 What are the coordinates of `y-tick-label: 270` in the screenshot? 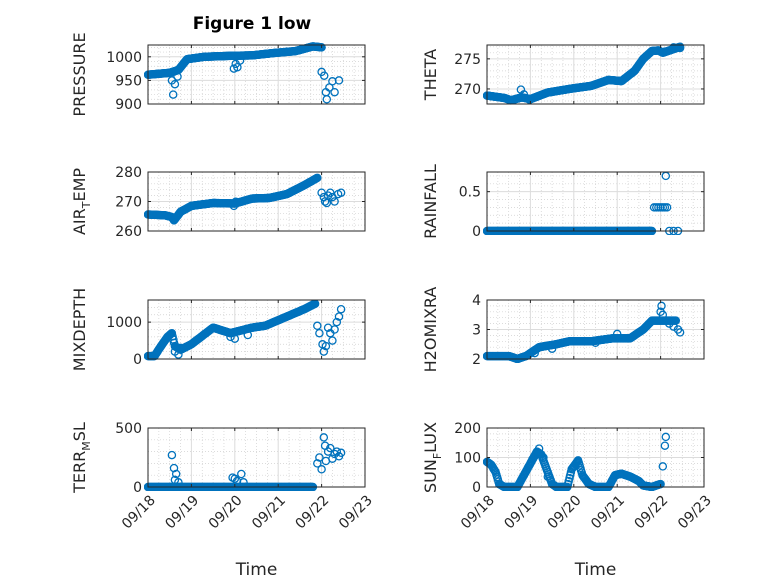 It's located at (467, 90).